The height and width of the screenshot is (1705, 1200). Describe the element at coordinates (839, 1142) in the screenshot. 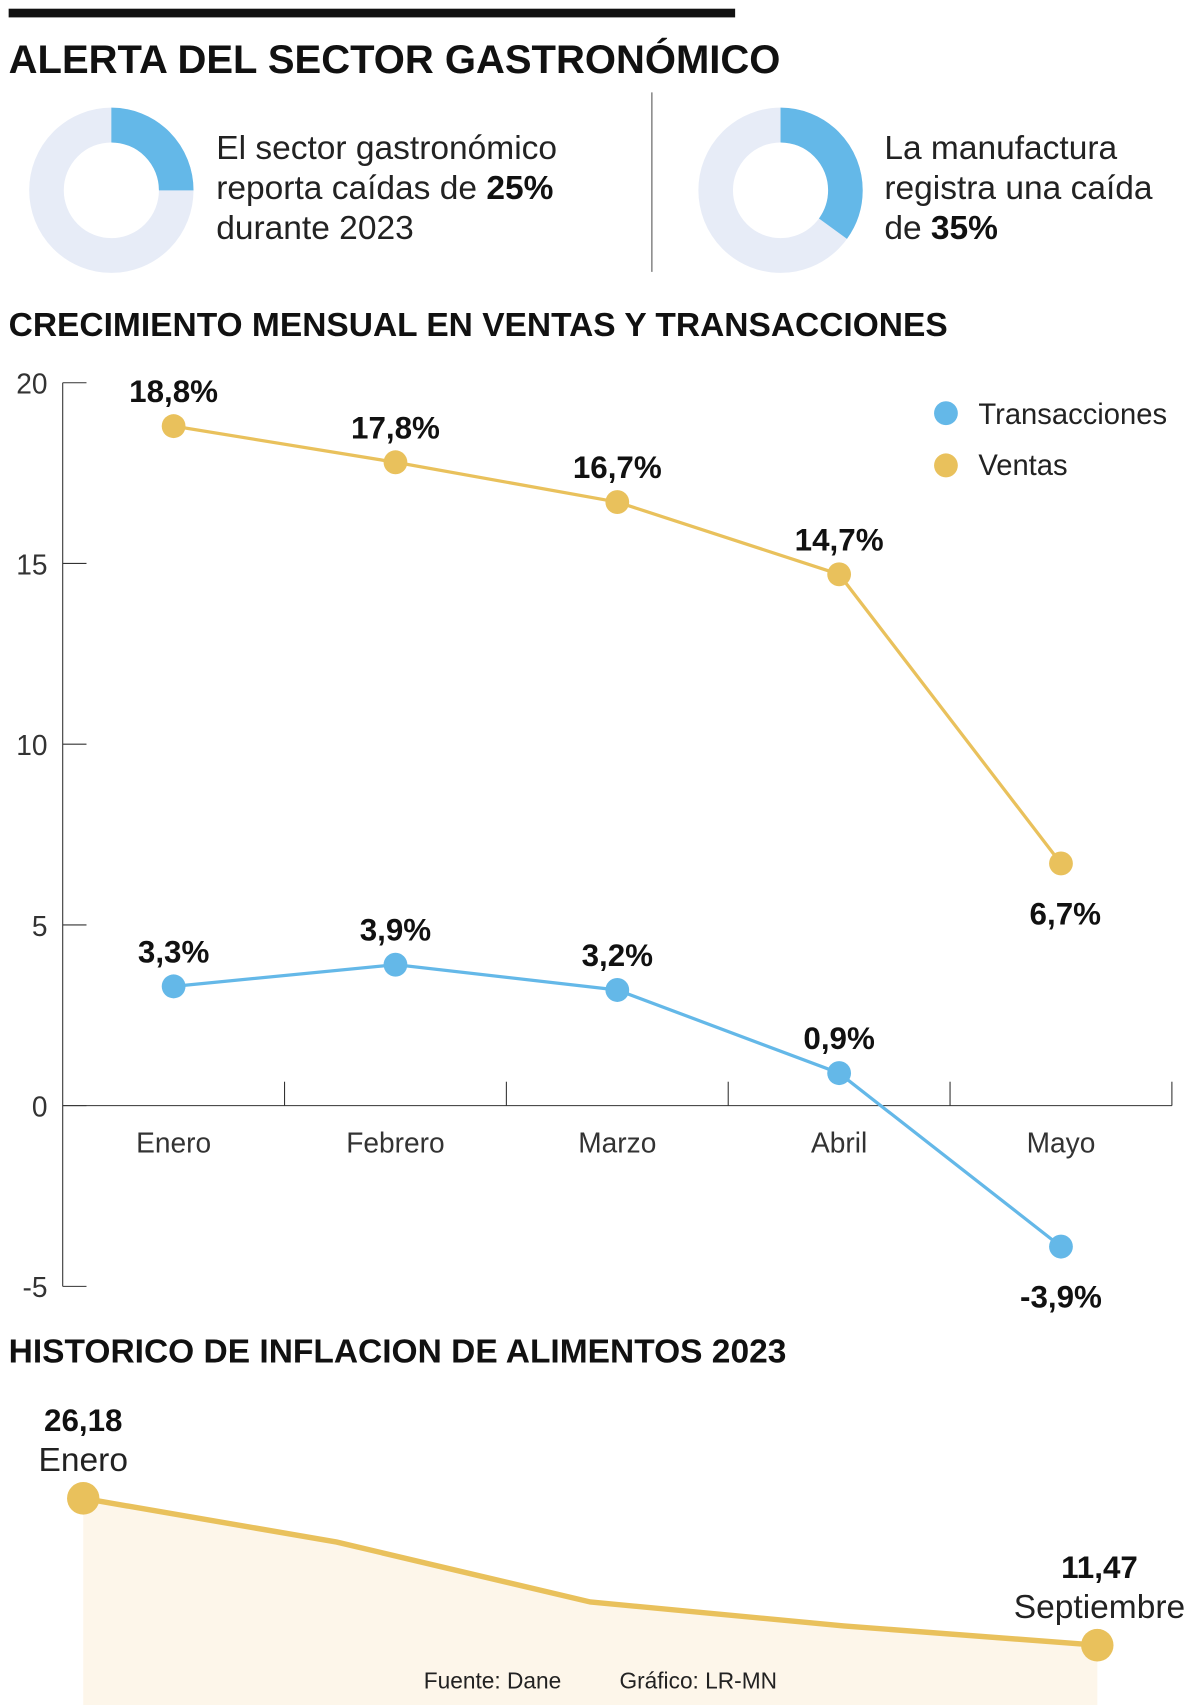

I see `x-tick-label: Abril` at that location.